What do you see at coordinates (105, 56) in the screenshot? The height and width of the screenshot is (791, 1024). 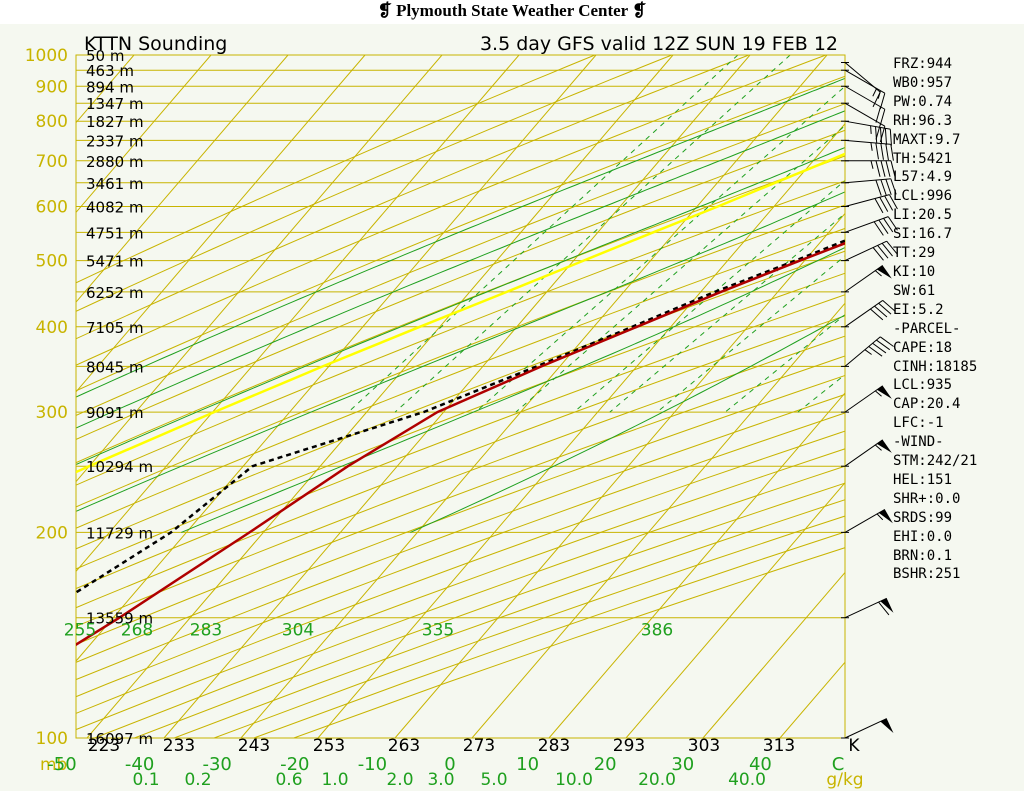 I see `height-label: 50 m` at bounding box center [105, 56].